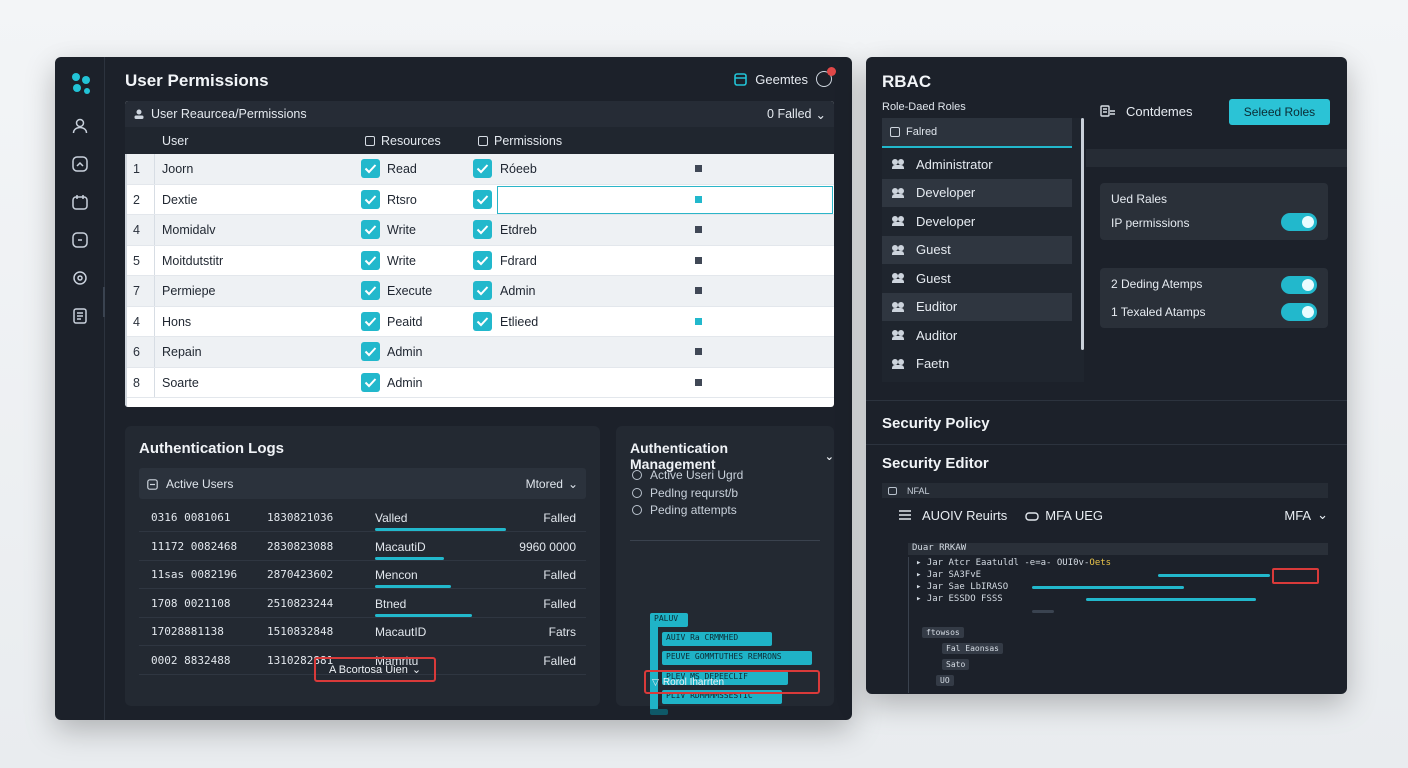 This screenshot has height=768, width=1408. What do you see at coordinates (1306, 515) in the screenshot?
I see `mfa-dropdown: MFA ⌄` at bounding box center [1306, 515].